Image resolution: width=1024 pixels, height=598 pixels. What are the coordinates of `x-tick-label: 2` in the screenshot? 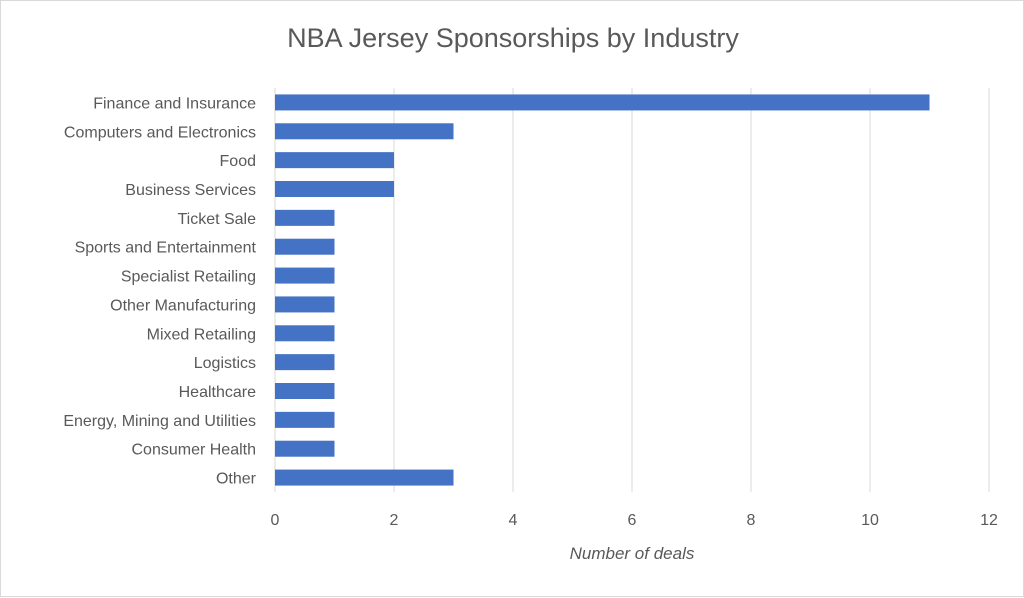 It's located at (394, 520).